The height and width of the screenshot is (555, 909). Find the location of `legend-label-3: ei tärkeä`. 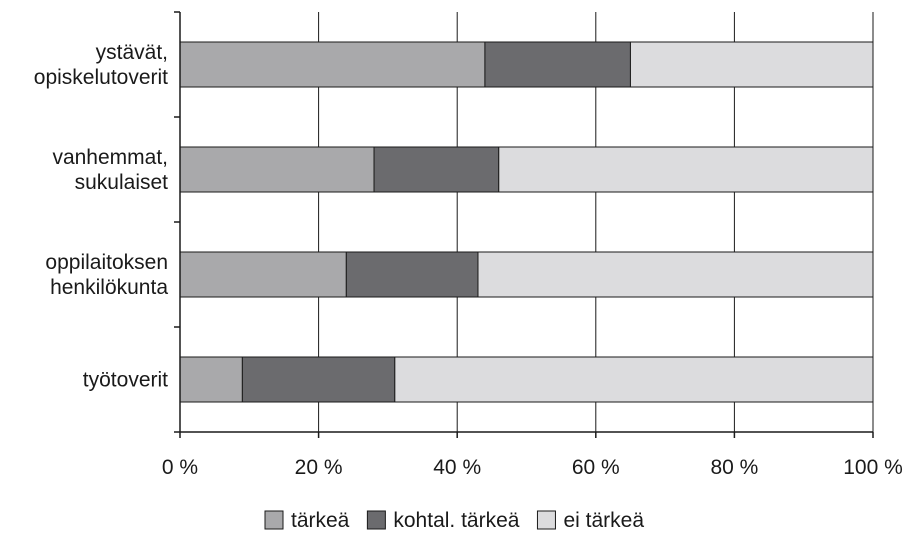

legend-label-3: ei tärkeä is located at coordinates (603, 520).